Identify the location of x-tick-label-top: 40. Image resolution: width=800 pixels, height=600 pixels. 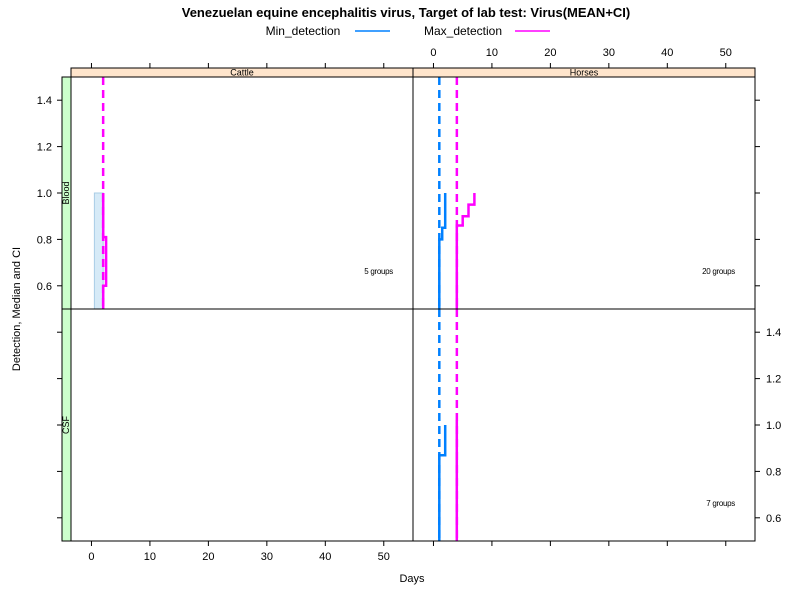
(667, 53).